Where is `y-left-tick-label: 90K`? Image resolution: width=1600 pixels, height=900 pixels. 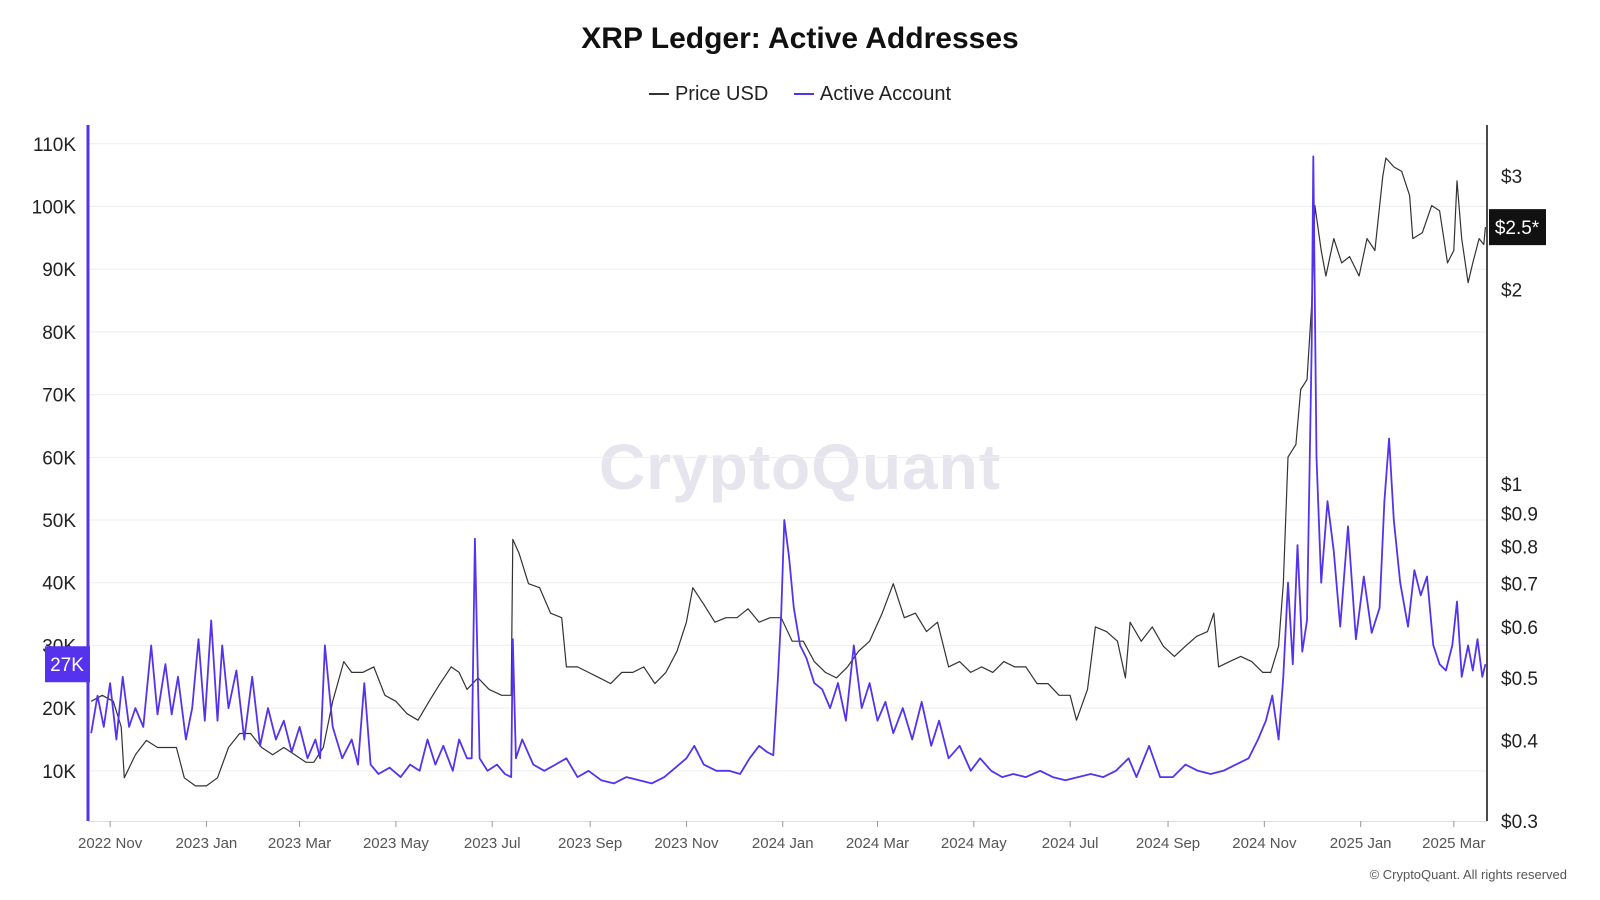 y-left-tick-label: 90K is located at coordinates (59, 270).